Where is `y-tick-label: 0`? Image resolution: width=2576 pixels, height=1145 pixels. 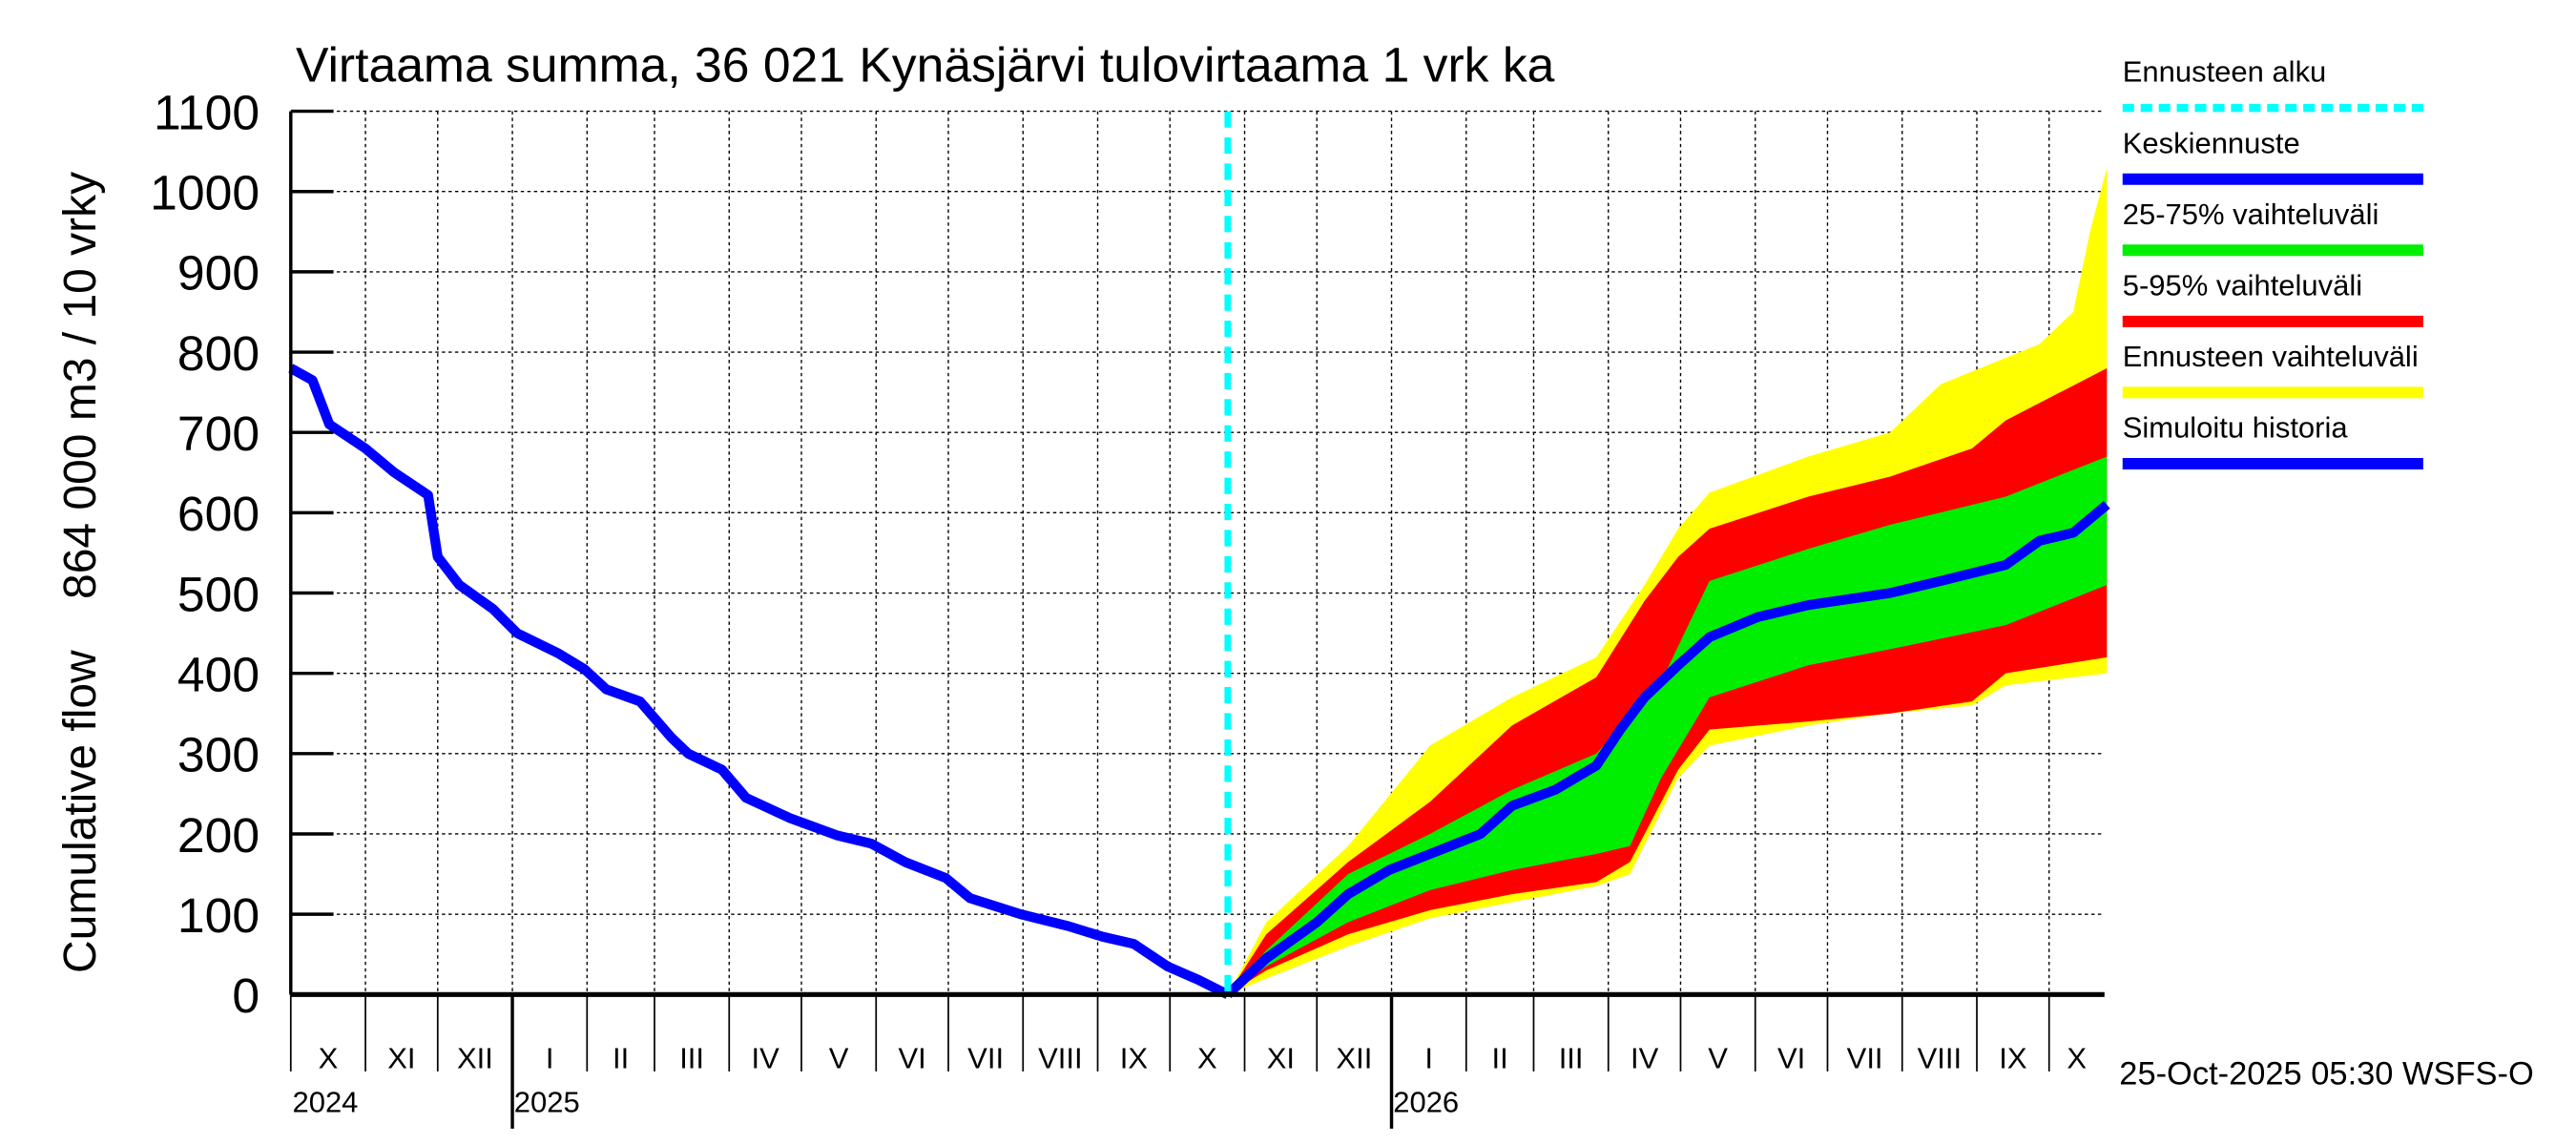
y-tick-label: 0 is located at coordinates (246, 996).